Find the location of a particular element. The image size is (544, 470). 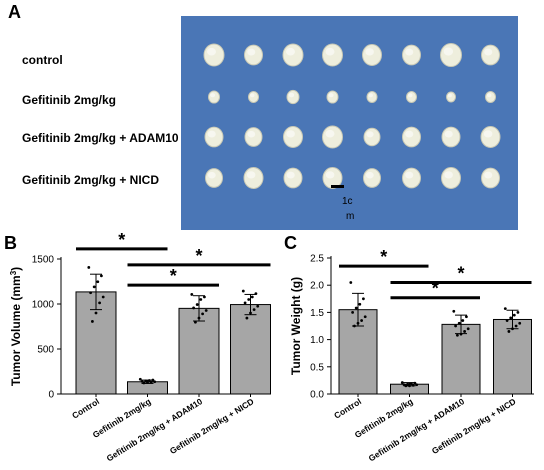

panel-a-letter: A is located at coordinates (14, 12).